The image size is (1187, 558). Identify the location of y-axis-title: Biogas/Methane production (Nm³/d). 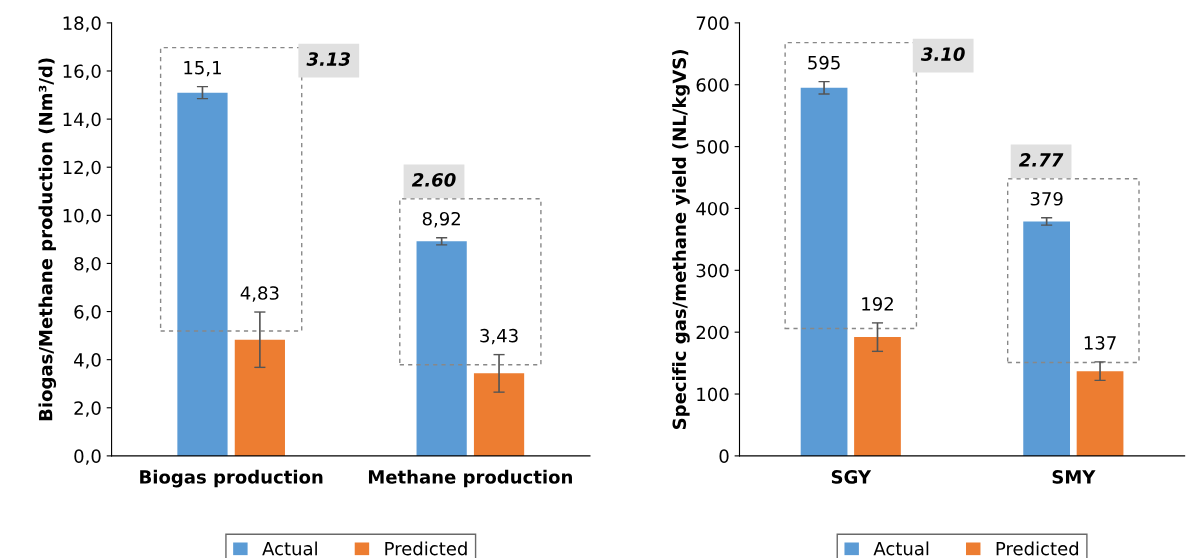
(47, 239).